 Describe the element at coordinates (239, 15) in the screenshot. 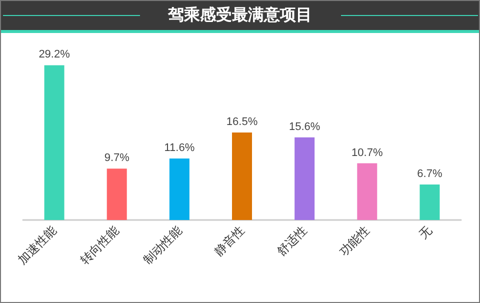

I see `chart-title: 驾乘感受最满意项目` at that location.